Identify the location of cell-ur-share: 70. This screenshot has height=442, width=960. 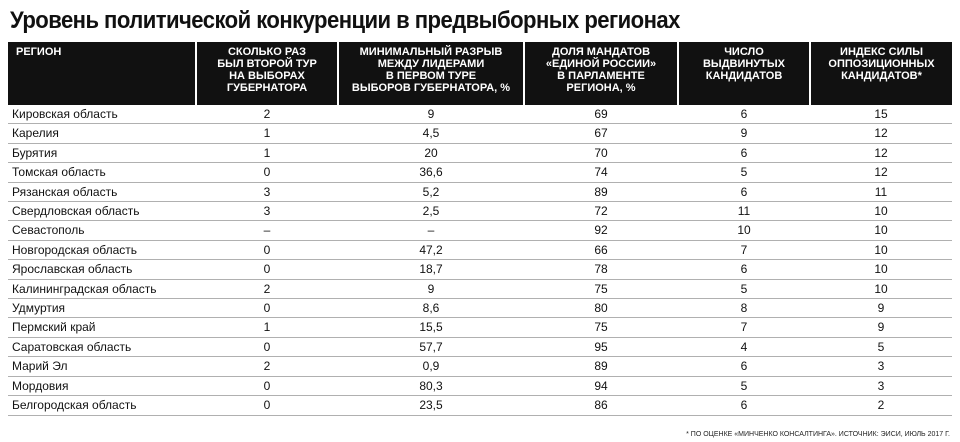
(601, 152).